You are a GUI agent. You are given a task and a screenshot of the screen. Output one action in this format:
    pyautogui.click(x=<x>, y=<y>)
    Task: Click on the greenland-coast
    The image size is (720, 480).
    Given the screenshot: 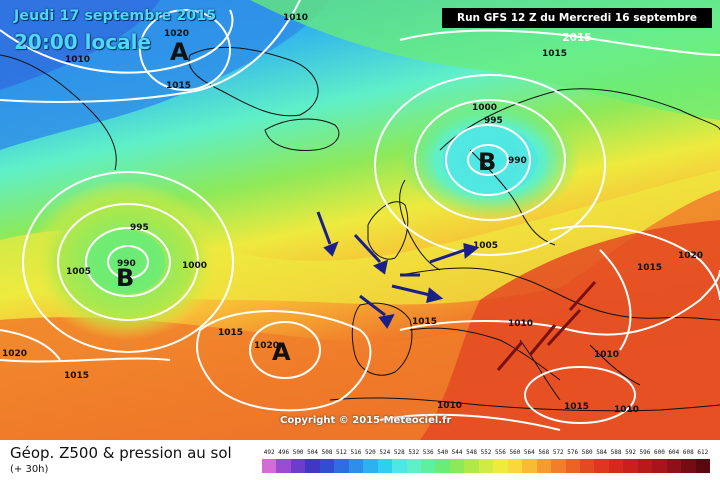 What is the action you would take?
    pyautogui.click(x=58, y=112)
    